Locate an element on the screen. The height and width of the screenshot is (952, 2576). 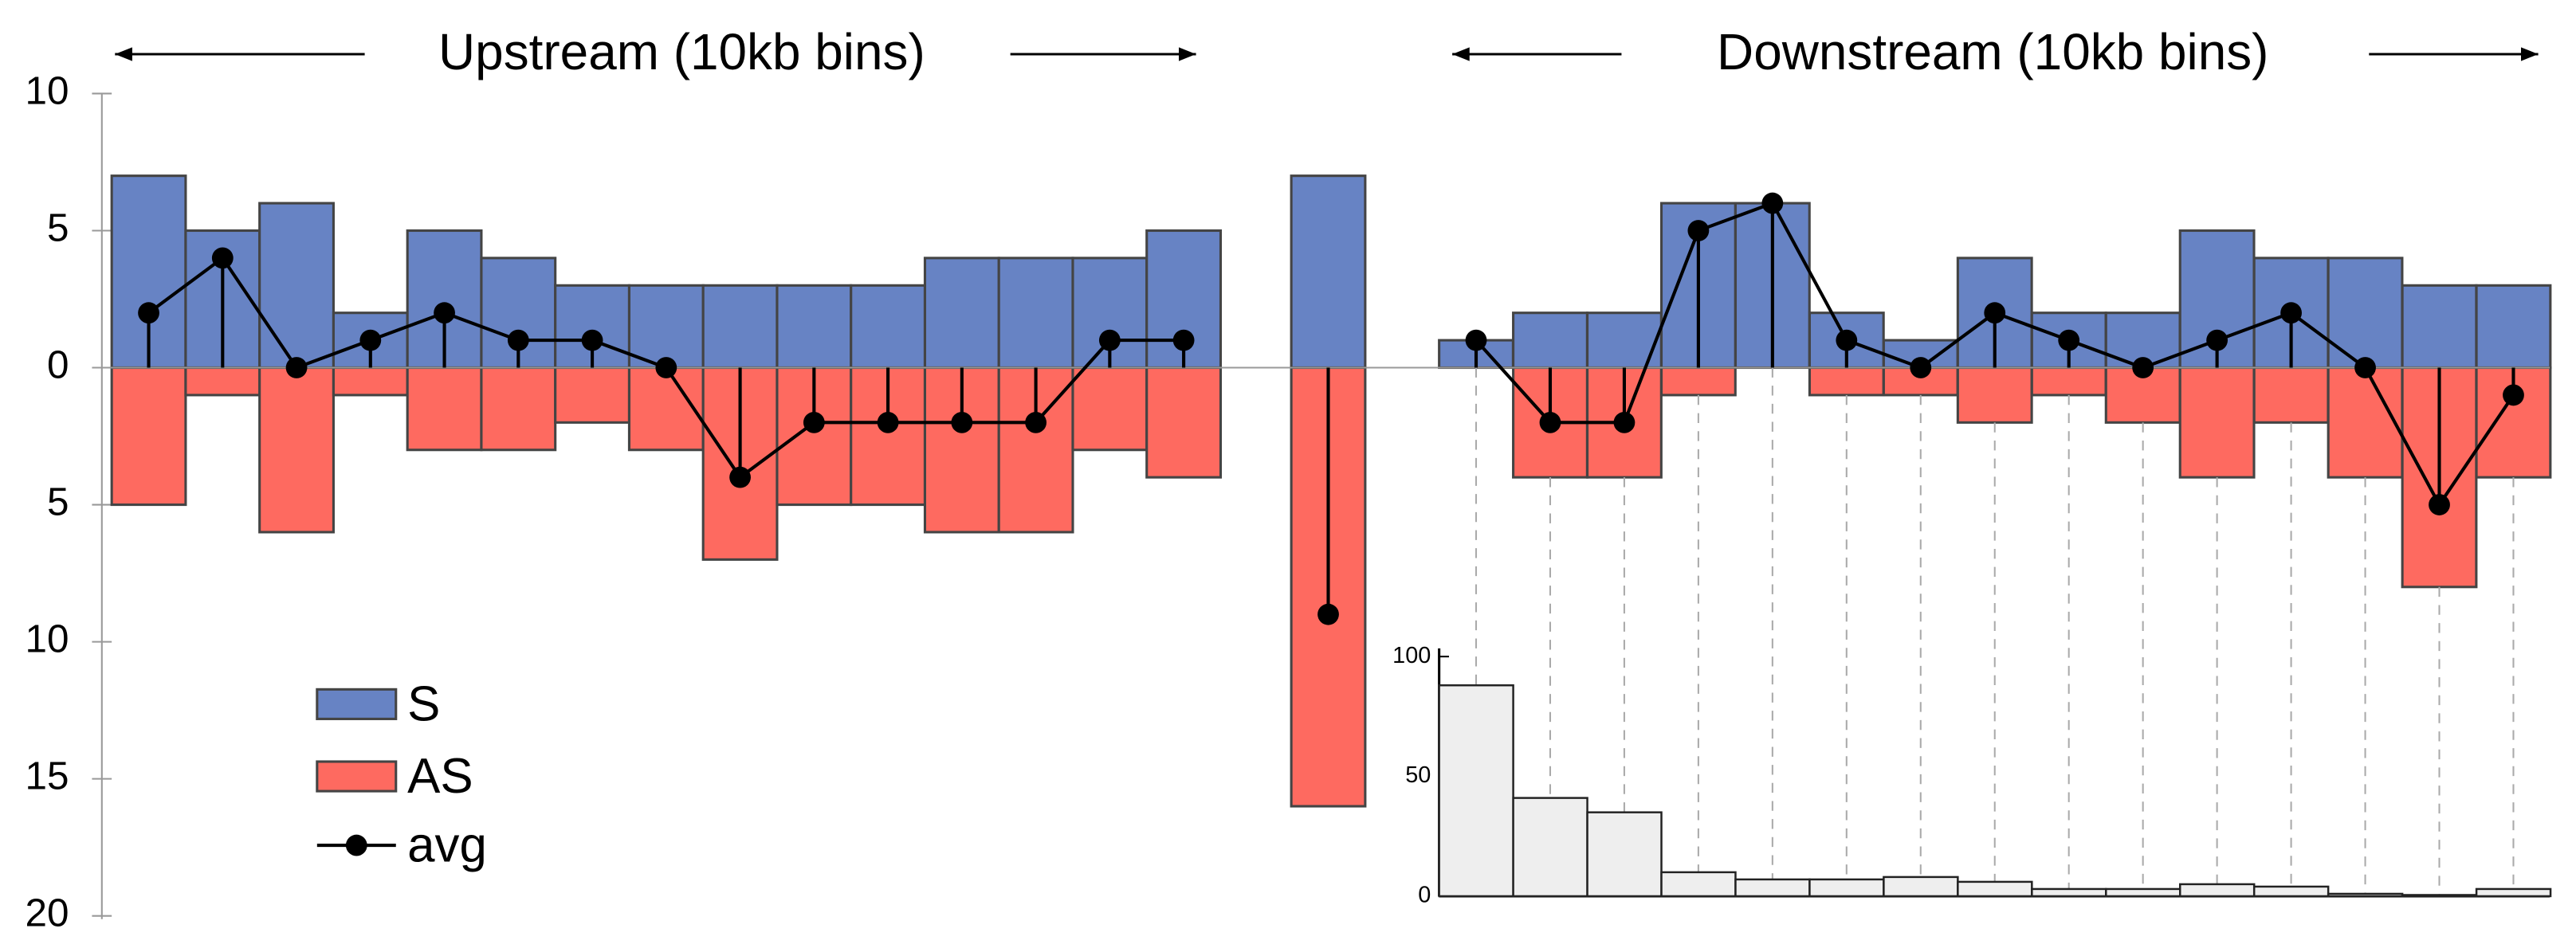
legend-label: S is located at coordinates (423, 703).